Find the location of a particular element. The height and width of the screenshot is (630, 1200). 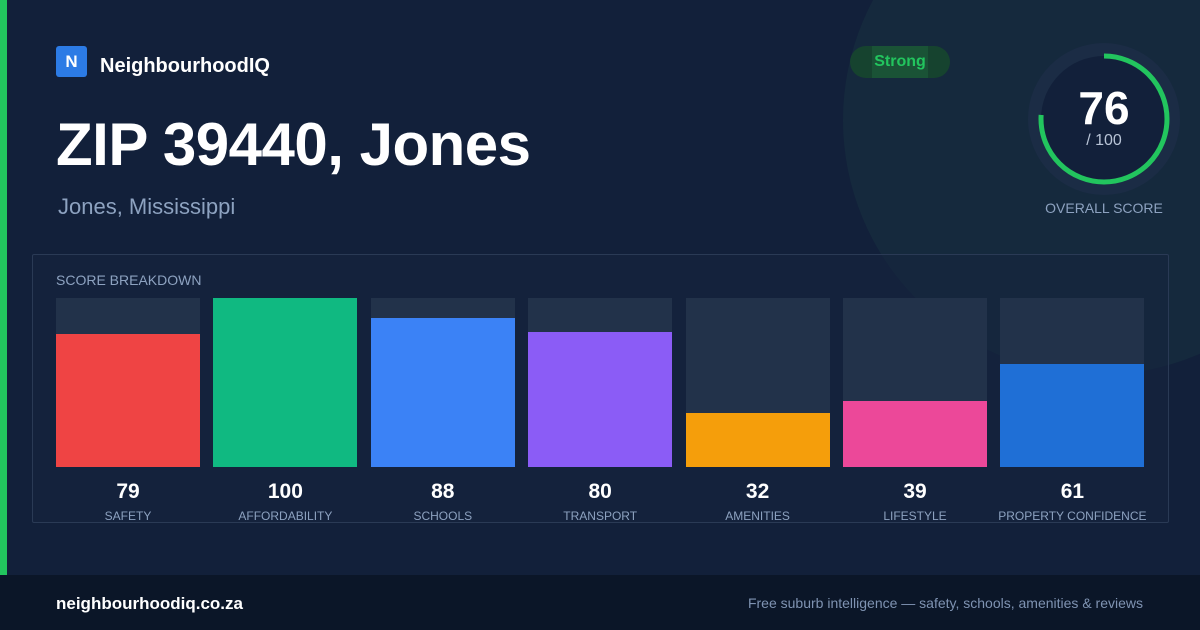

badge-highlight is located at coordinates (900, 62).